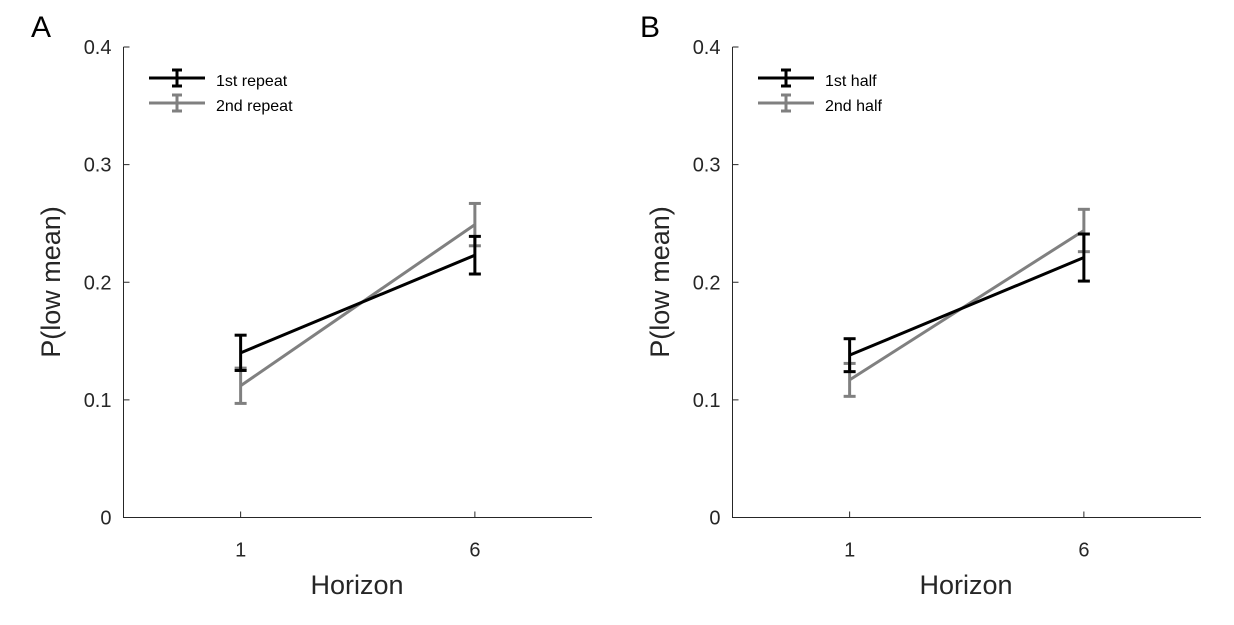 The image size is (1234, 625). I want to click on legend-entry: 2nd repeat, so click(221, 104).